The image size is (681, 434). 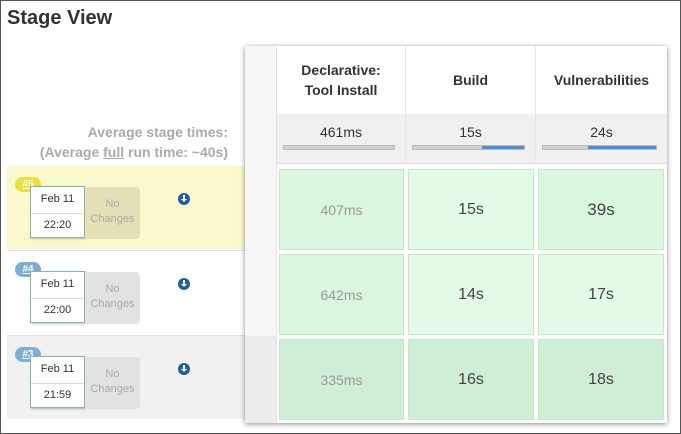 I want to click on avg-time-value: 24s, so click(x=601, y=132).